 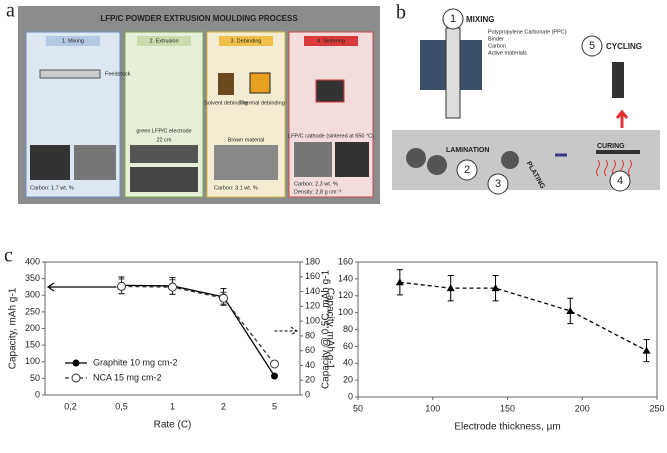 I want to click on ingredient: Binder, so click(x=496, y=39).